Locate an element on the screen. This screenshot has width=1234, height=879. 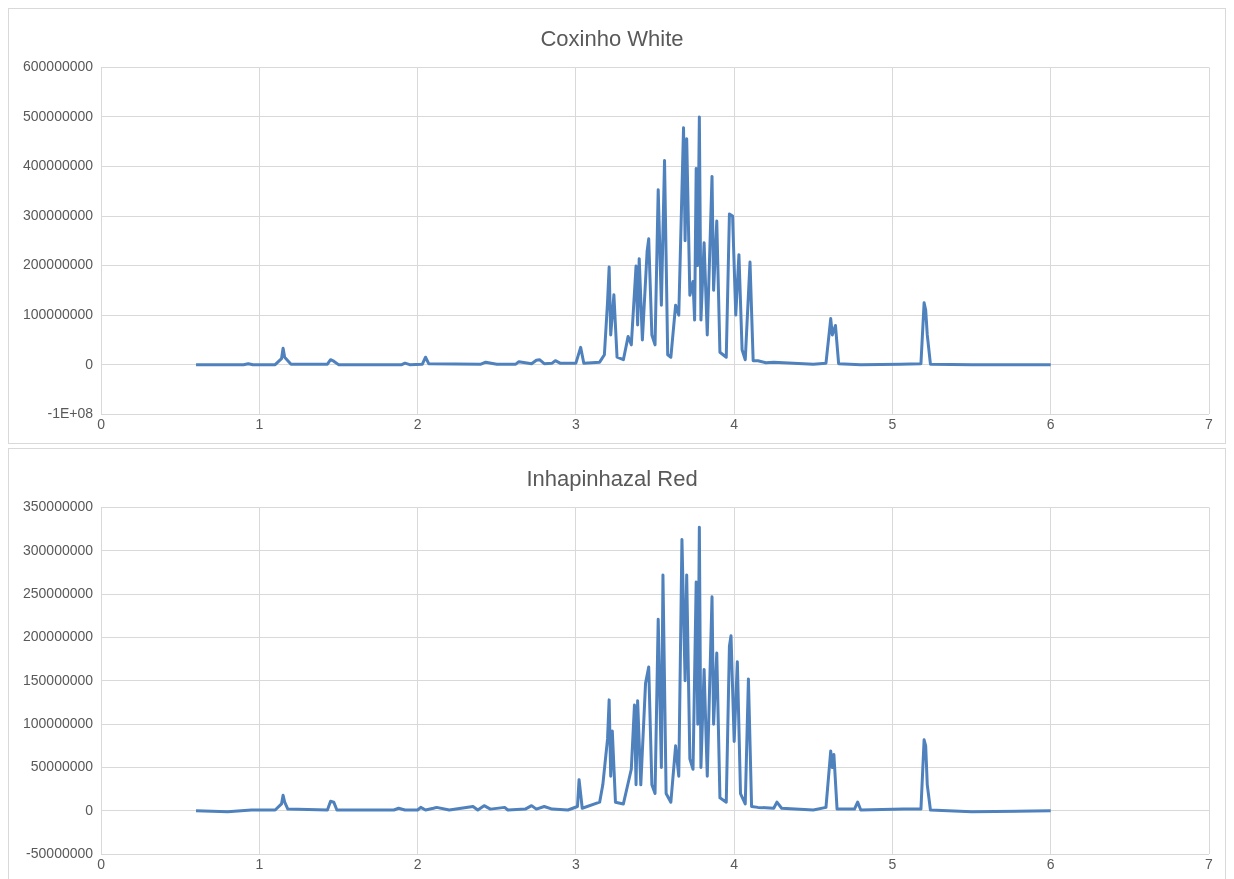
y-tick-label: 150000000 is located at coordinates (58, 679).